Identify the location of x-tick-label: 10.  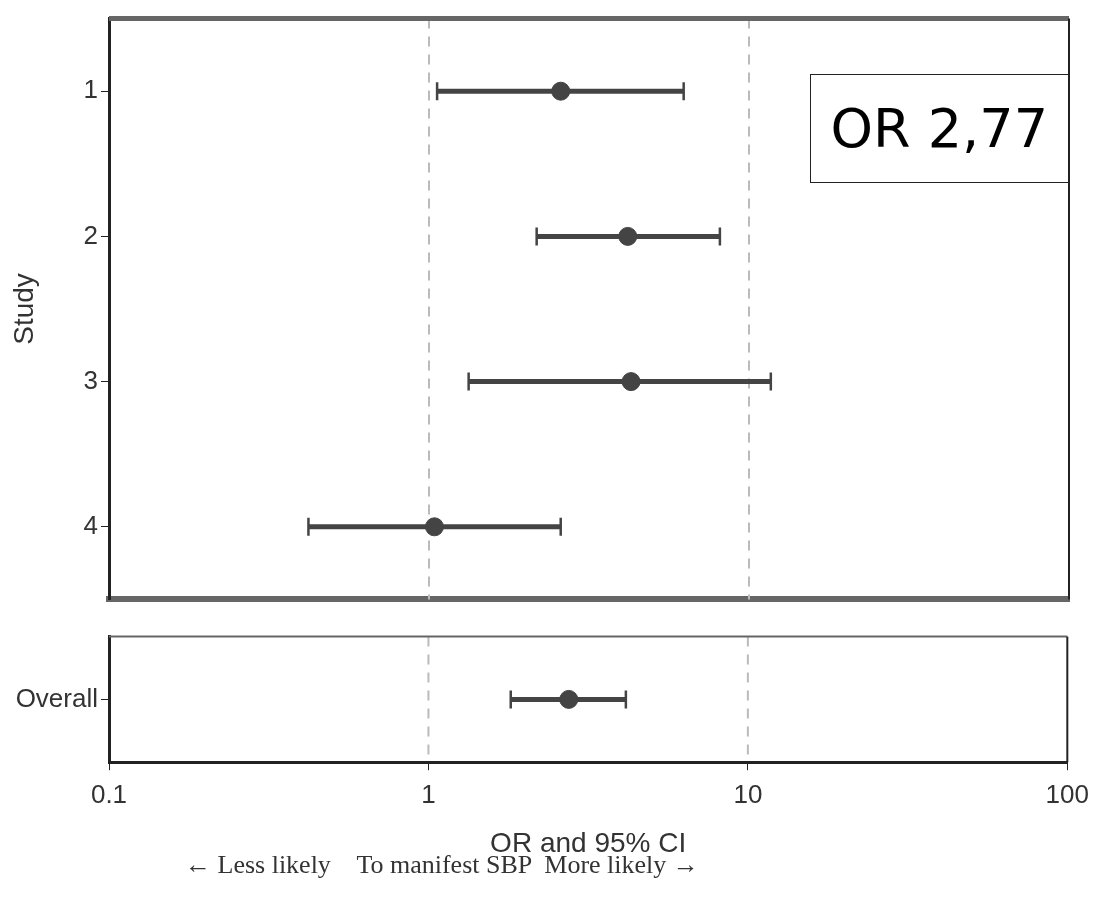
(748, 793).